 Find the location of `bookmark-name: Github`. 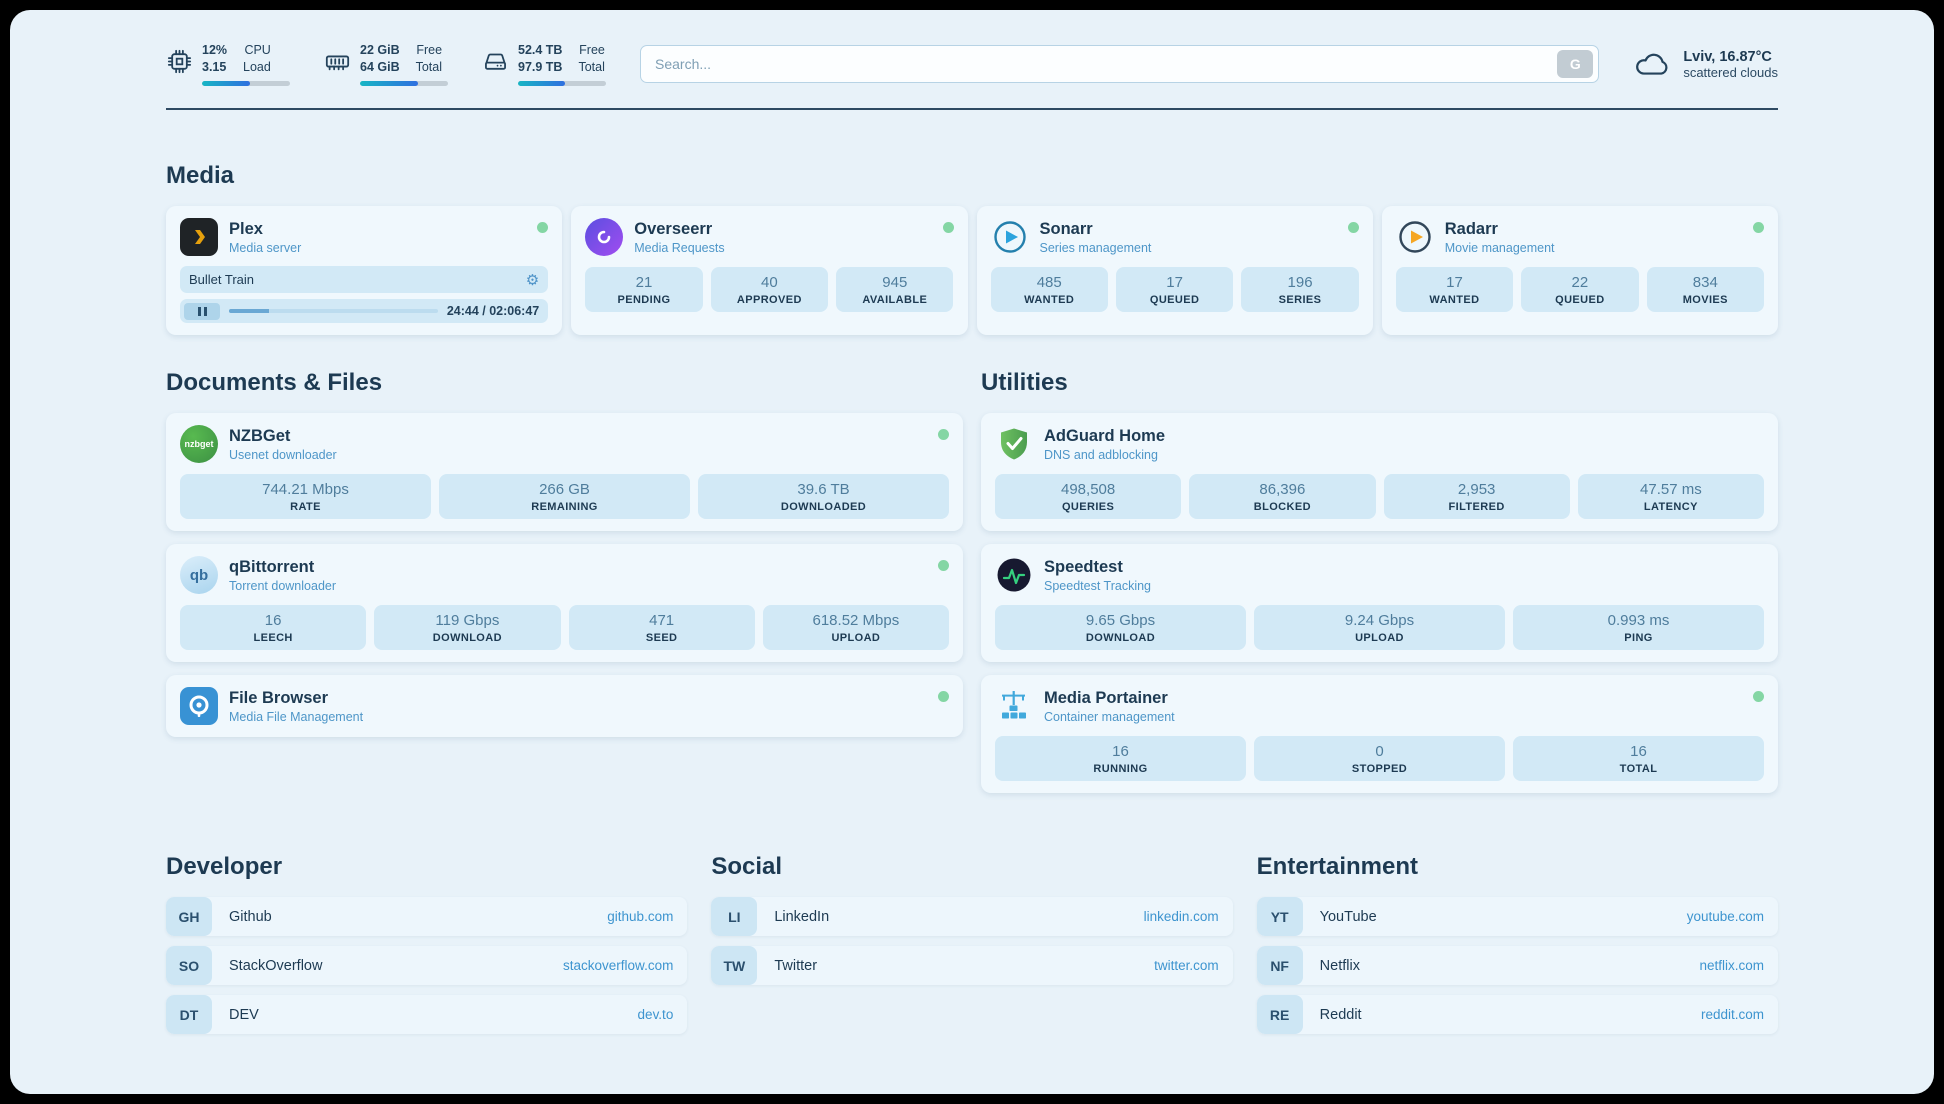

bookmark-name: Github is located at coordinates (250, 916).